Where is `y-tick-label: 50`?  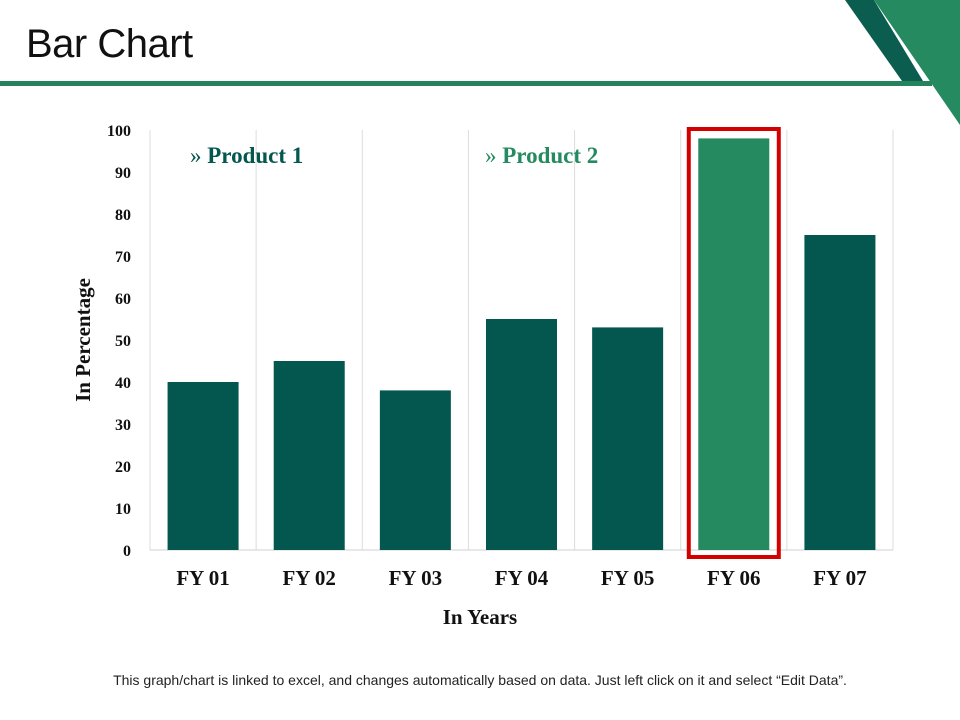
y-tick-label: 50 is located at coordinates (123, 341).